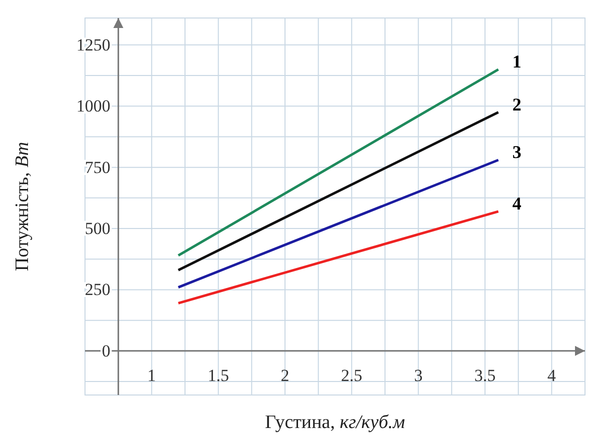 This screenshot has width=591, height=437. I want to click on y-tick-label: 750, so click(97, 167).